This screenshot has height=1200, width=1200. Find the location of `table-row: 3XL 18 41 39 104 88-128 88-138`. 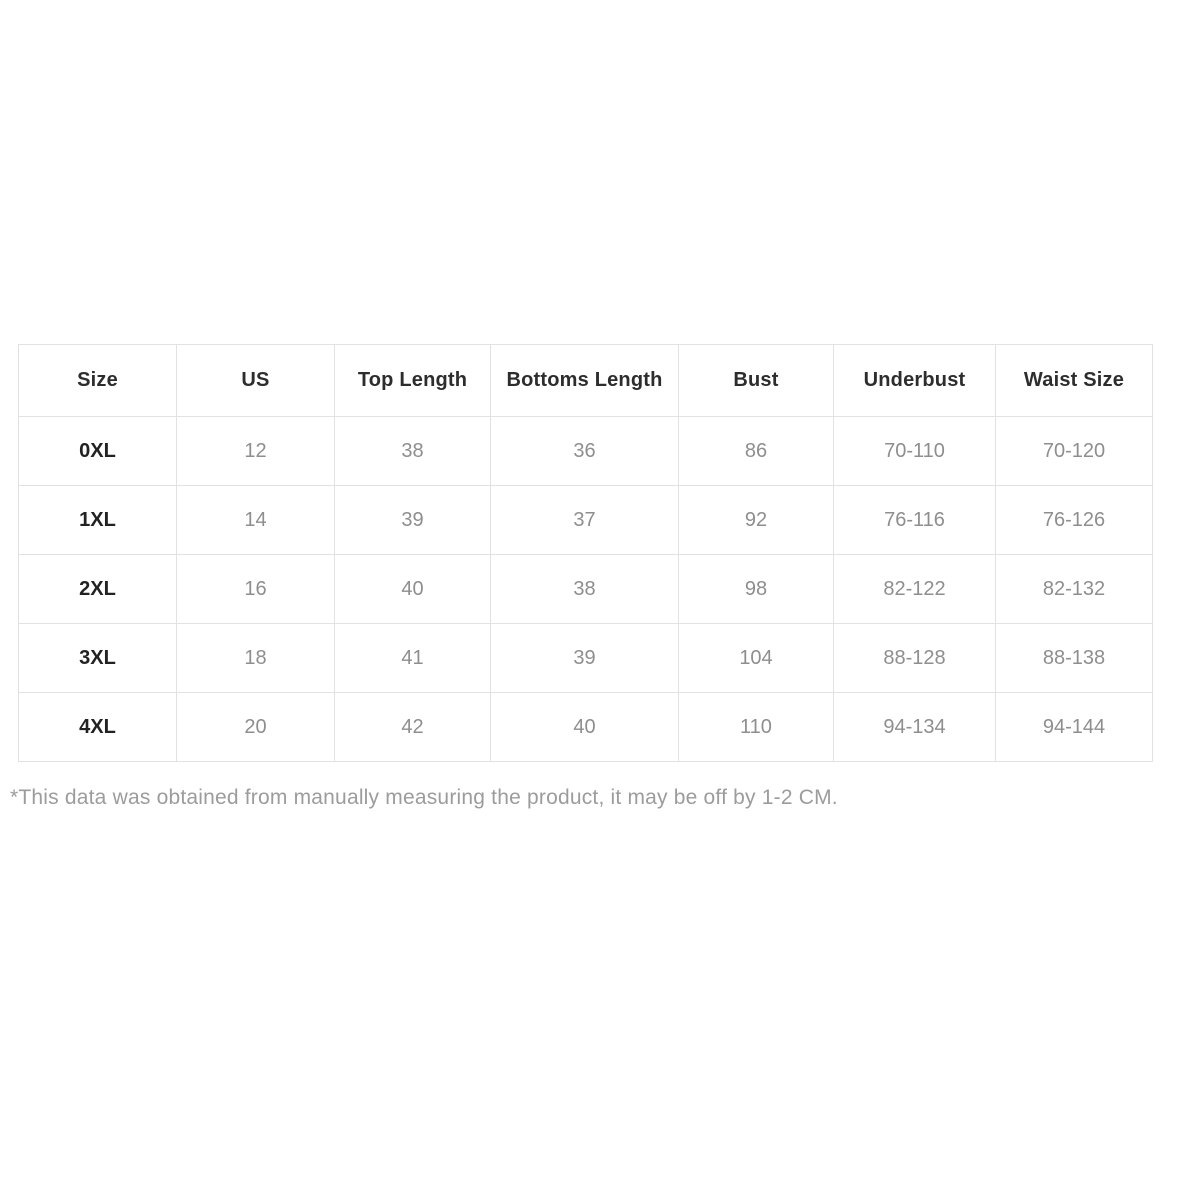

table-row: 3XL 18 41 39 104 88-128 88-138 is located at coordinates (585, 658).